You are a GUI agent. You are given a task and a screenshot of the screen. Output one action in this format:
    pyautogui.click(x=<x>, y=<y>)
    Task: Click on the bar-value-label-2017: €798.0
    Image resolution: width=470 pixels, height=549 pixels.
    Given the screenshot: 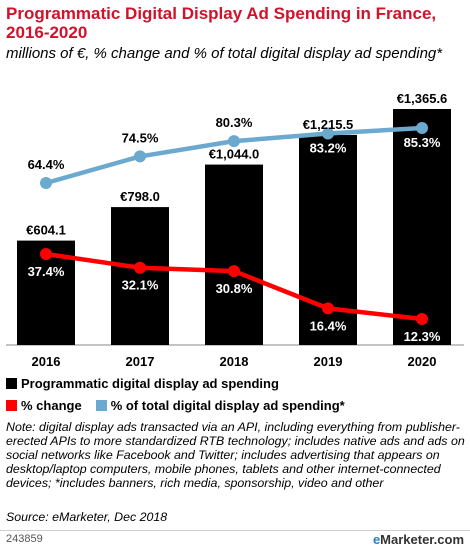 What is the action you would take?
    pyautogui.click(x=140, y=196)
    